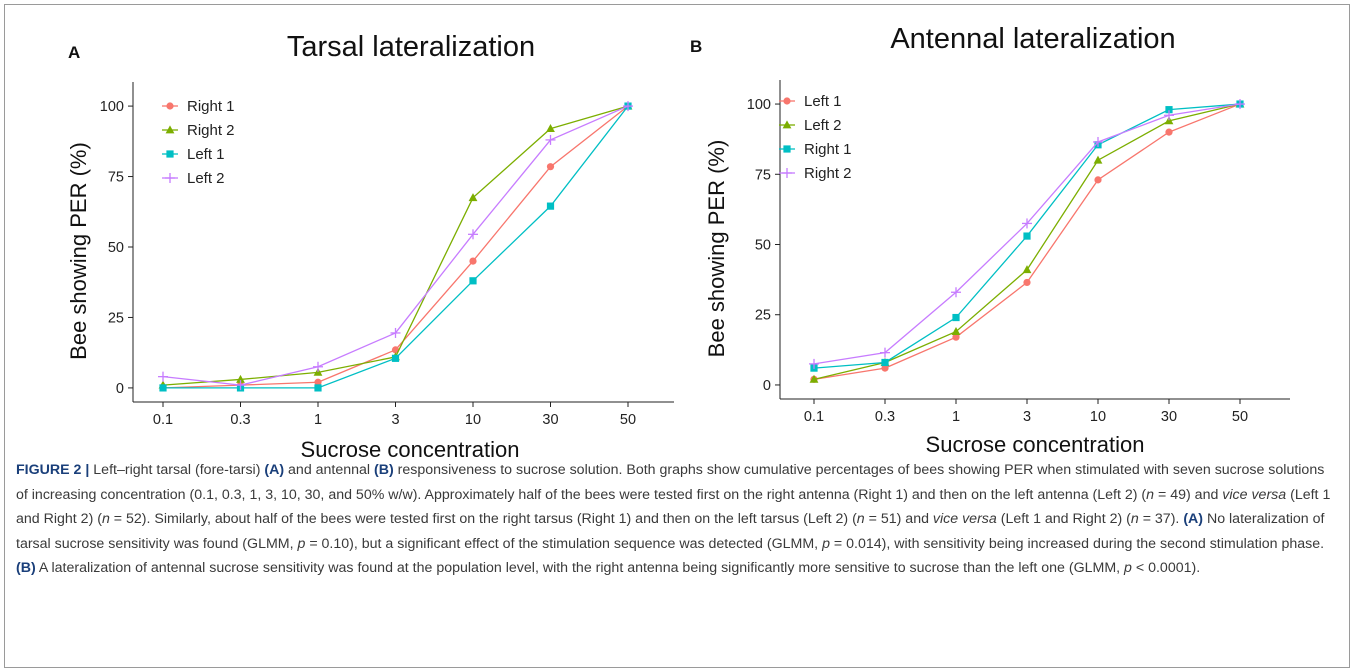 The width and height of the screenshot is (1355, 672). What do you see at coordinates (767, 386) in the screenshot?
I see `y-tick-label: 0` at bounding box center [767, 386].